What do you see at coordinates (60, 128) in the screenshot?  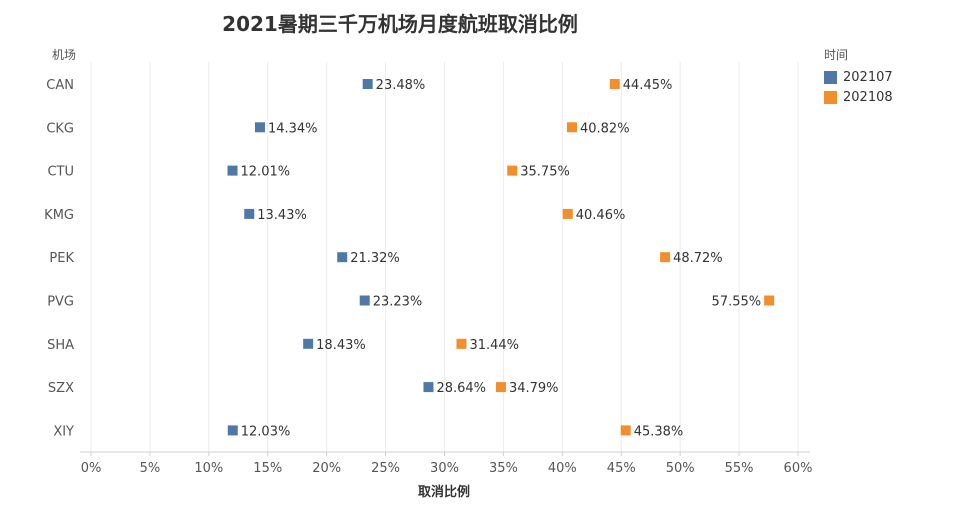 I see `y-category-label: CKG` at bounding box center [60, 128].